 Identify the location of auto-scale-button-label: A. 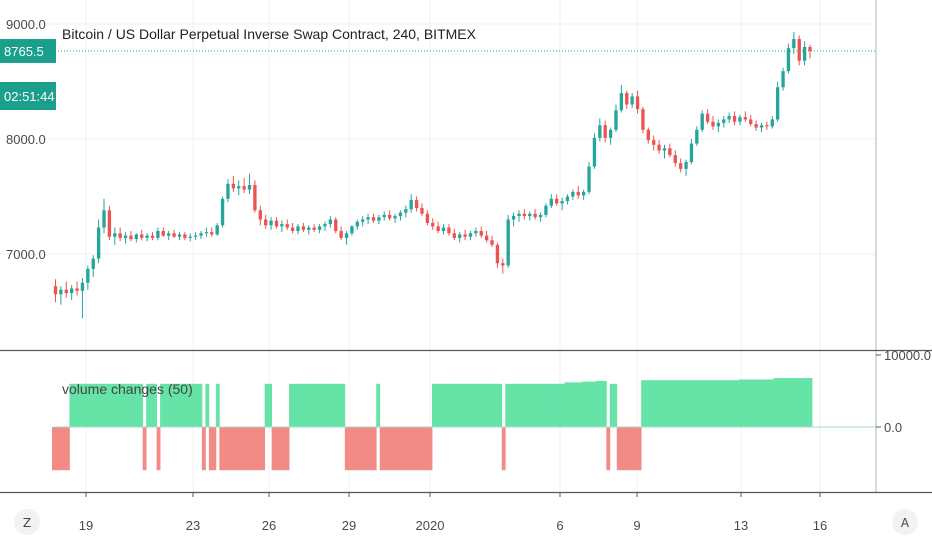
(905, 523).